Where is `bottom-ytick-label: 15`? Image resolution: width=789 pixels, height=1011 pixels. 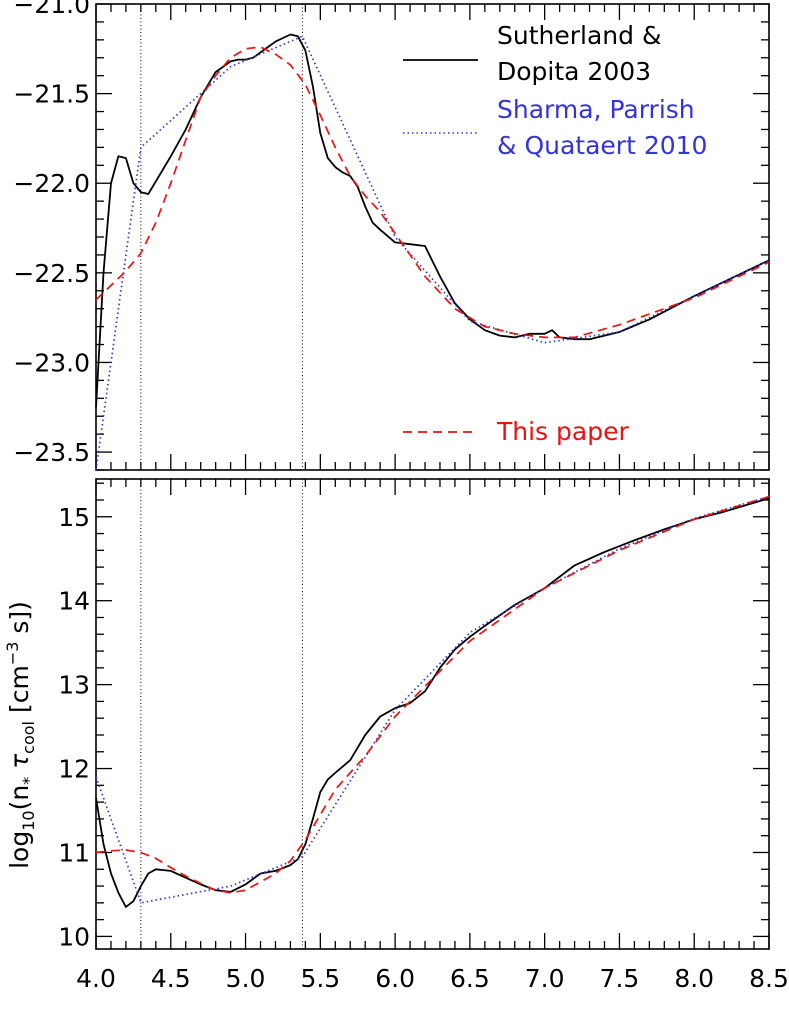
bottom-ytick-label: 15 is located at coordinates (74, 517).